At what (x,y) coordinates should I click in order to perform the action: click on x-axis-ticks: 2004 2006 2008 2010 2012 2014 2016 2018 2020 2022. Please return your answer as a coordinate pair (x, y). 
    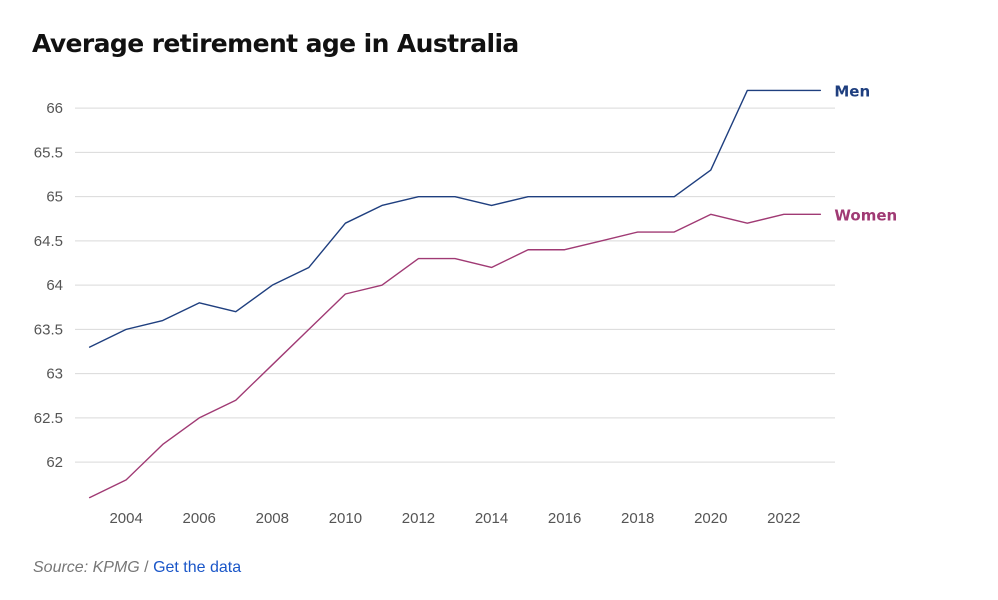
    Looking at the image, I should click on (454, 518).